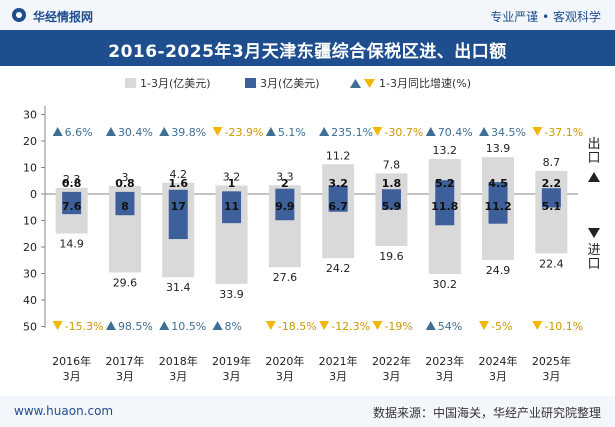 Image resolution: width=615 pixels, height=427 pixels. I want to click on label-export-cumulative: 3.2, so click(232, 177).